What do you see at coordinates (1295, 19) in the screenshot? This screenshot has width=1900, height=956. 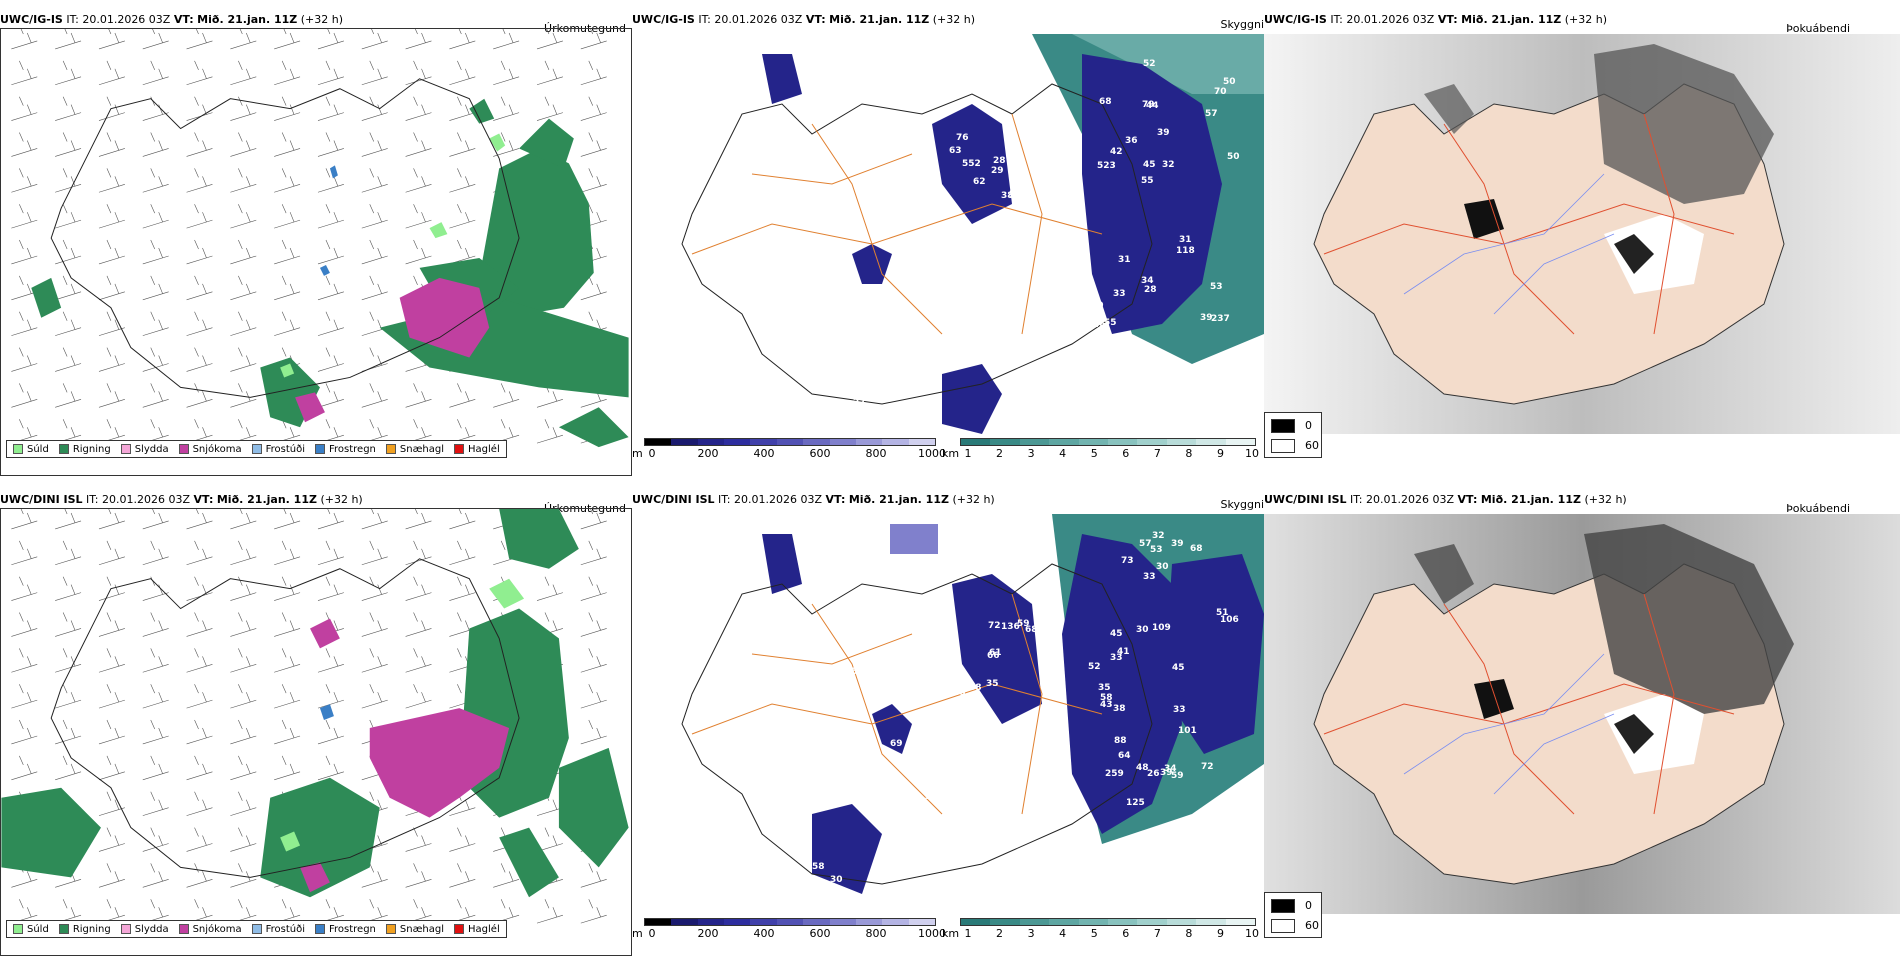 I see `model-name: UWC/IG-IS` at bounding box center [1295, 19].